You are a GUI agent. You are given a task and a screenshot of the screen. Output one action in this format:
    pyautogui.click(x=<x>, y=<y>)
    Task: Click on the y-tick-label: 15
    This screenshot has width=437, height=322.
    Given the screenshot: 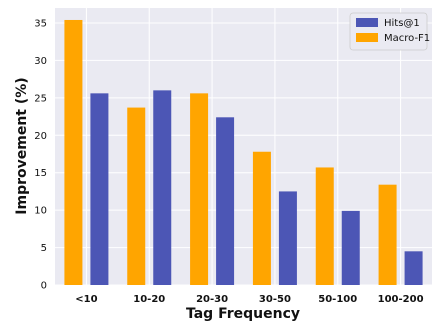 What is the action you would take?
    pyautogui.click(x=40, y=173)
    